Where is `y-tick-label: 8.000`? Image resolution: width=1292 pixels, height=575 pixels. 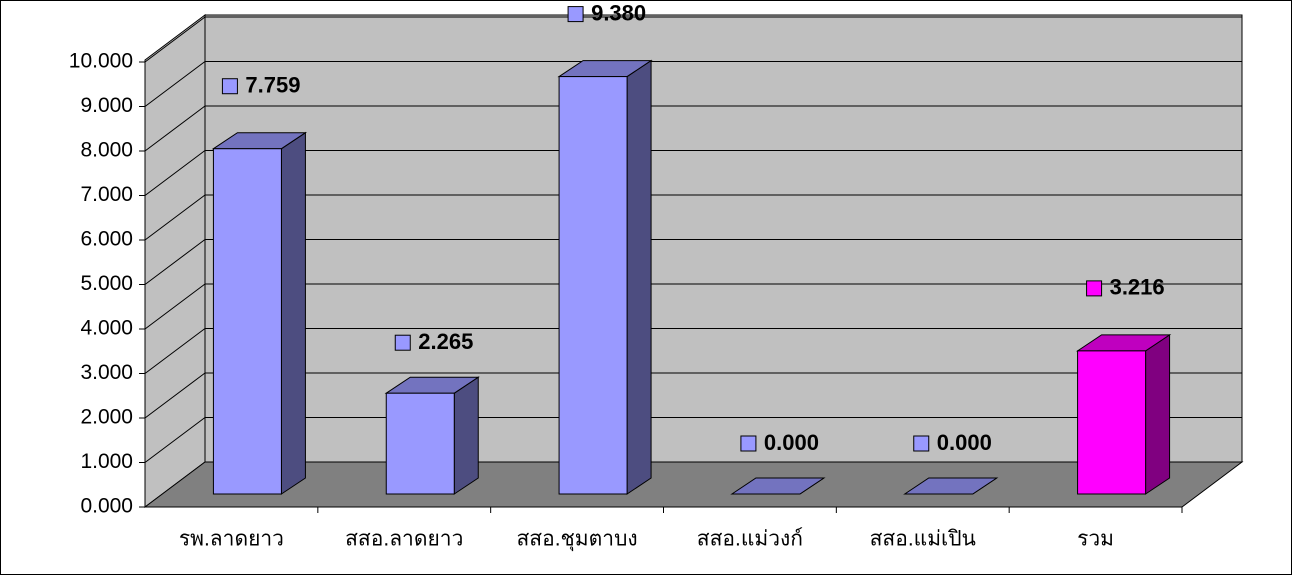
y-tick-label: 8.000 is located at coordinates (106, 150).